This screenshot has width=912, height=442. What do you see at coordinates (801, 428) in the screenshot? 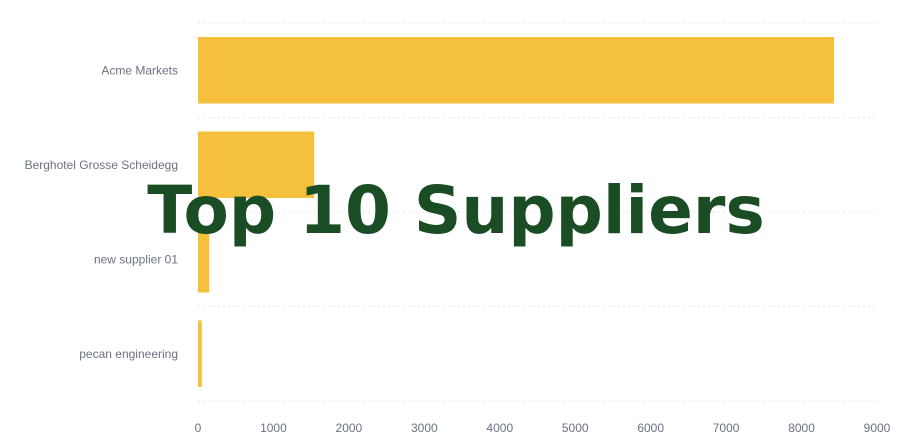
I see `x-tick-label: 8000` at bounding box center [801, 428].